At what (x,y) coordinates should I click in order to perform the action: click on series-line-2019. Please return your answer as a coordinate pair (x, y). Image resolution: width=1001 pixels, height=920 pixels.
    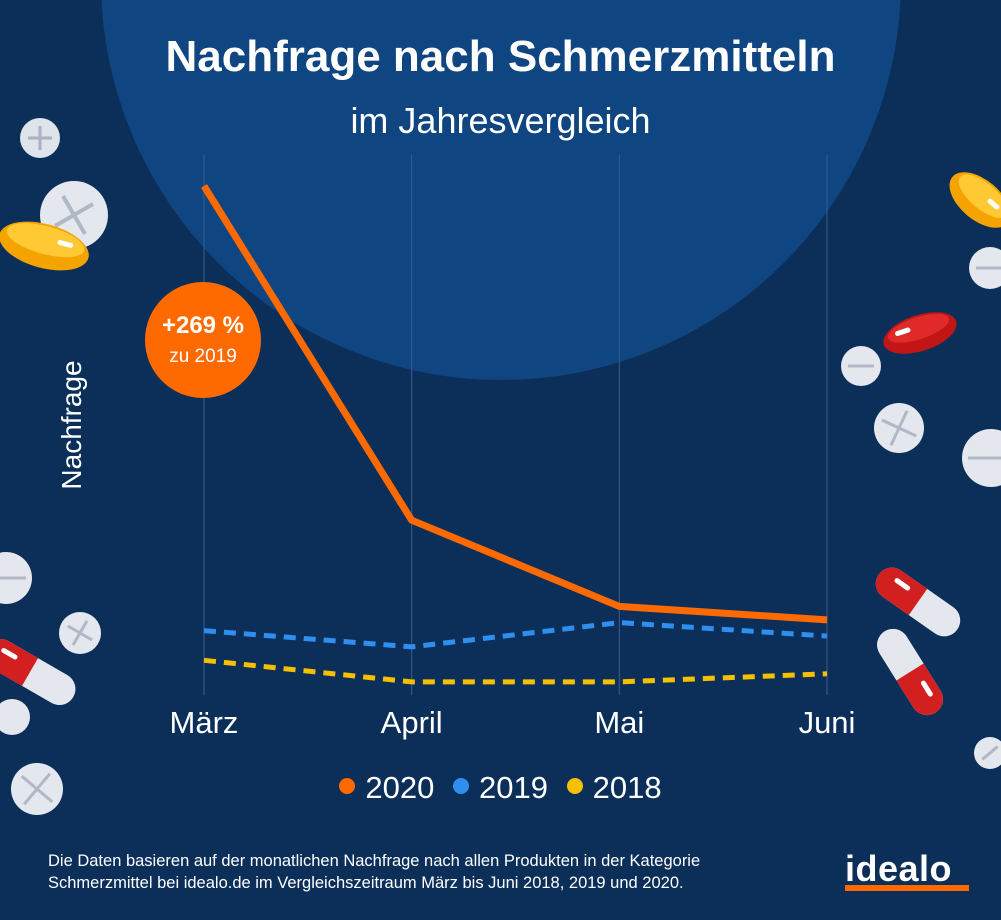
    Looking at the image, I should click on (515, 635).